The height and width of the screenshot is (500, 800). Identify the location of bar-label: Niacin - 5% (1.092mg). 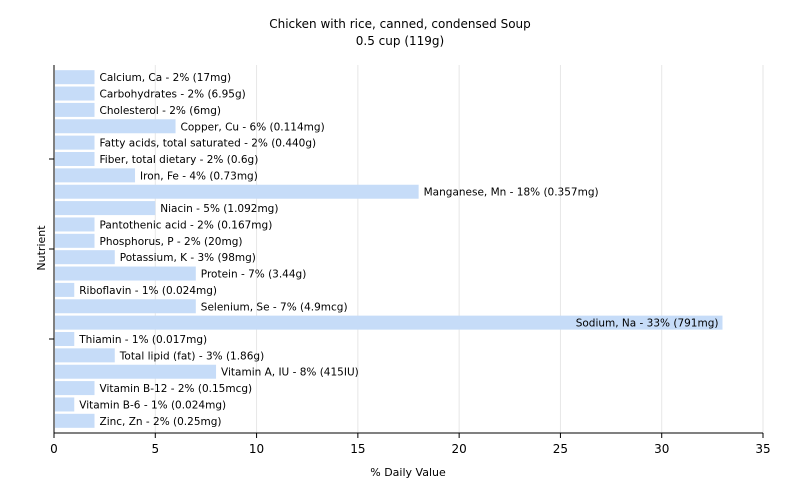
(219, 209).